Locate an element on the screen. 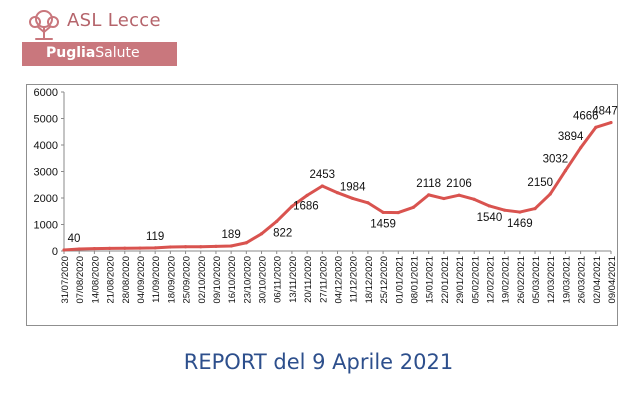 Image resolution: width=637 pixels, height=402 pixels. data-label: 1686 is located at coordinates (306, 206).